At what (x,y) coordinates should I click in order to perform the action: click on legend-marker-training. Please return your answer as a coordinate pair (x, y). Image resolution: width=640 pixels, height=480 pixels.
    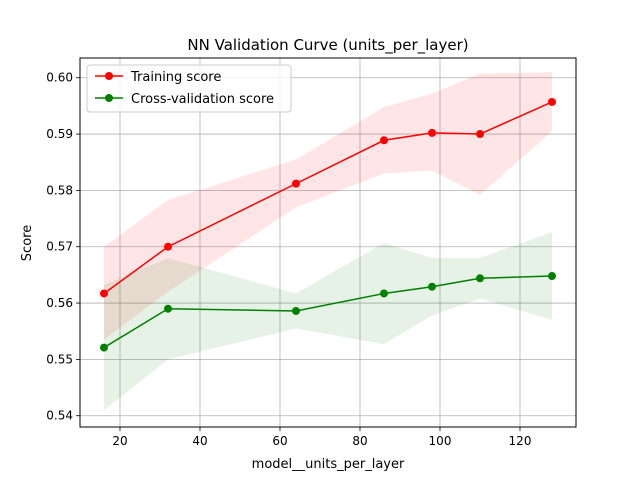
    Looking at the image, I should click on (109, 76).